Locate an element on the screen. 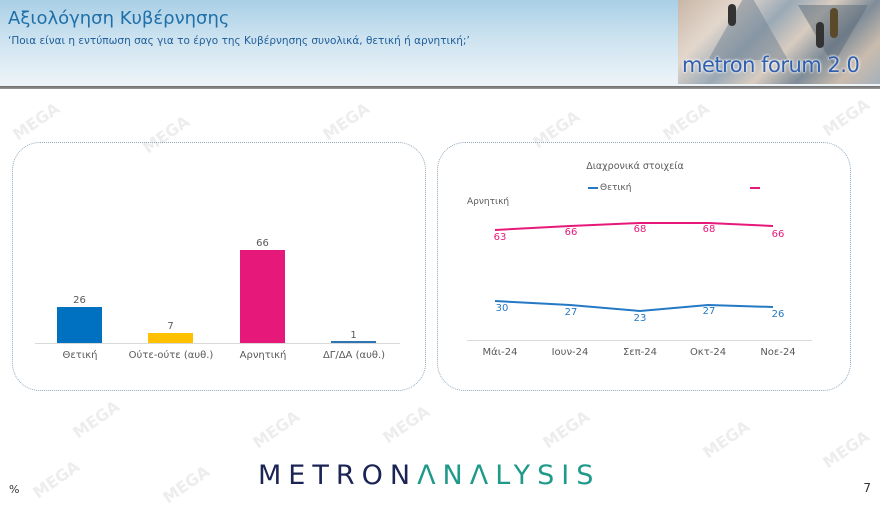 This screenshot has height=507, width=880. line-chart-title: Διαχρονικά στοιχεία is located at coordinates (635, 166).